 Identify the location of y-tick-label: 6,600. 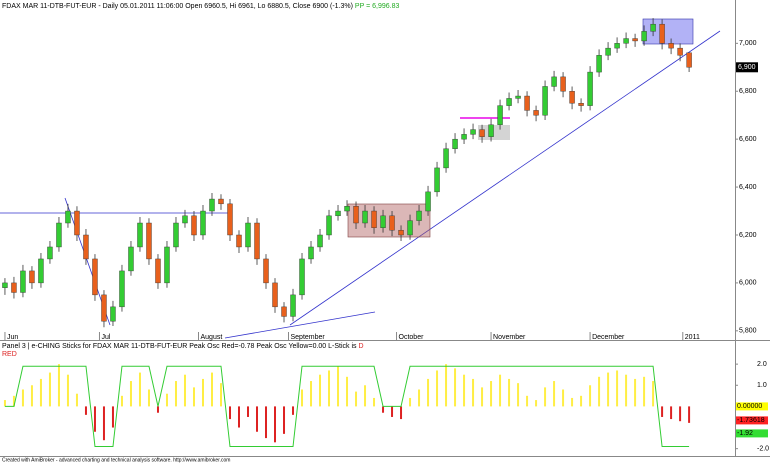
(748, 139).